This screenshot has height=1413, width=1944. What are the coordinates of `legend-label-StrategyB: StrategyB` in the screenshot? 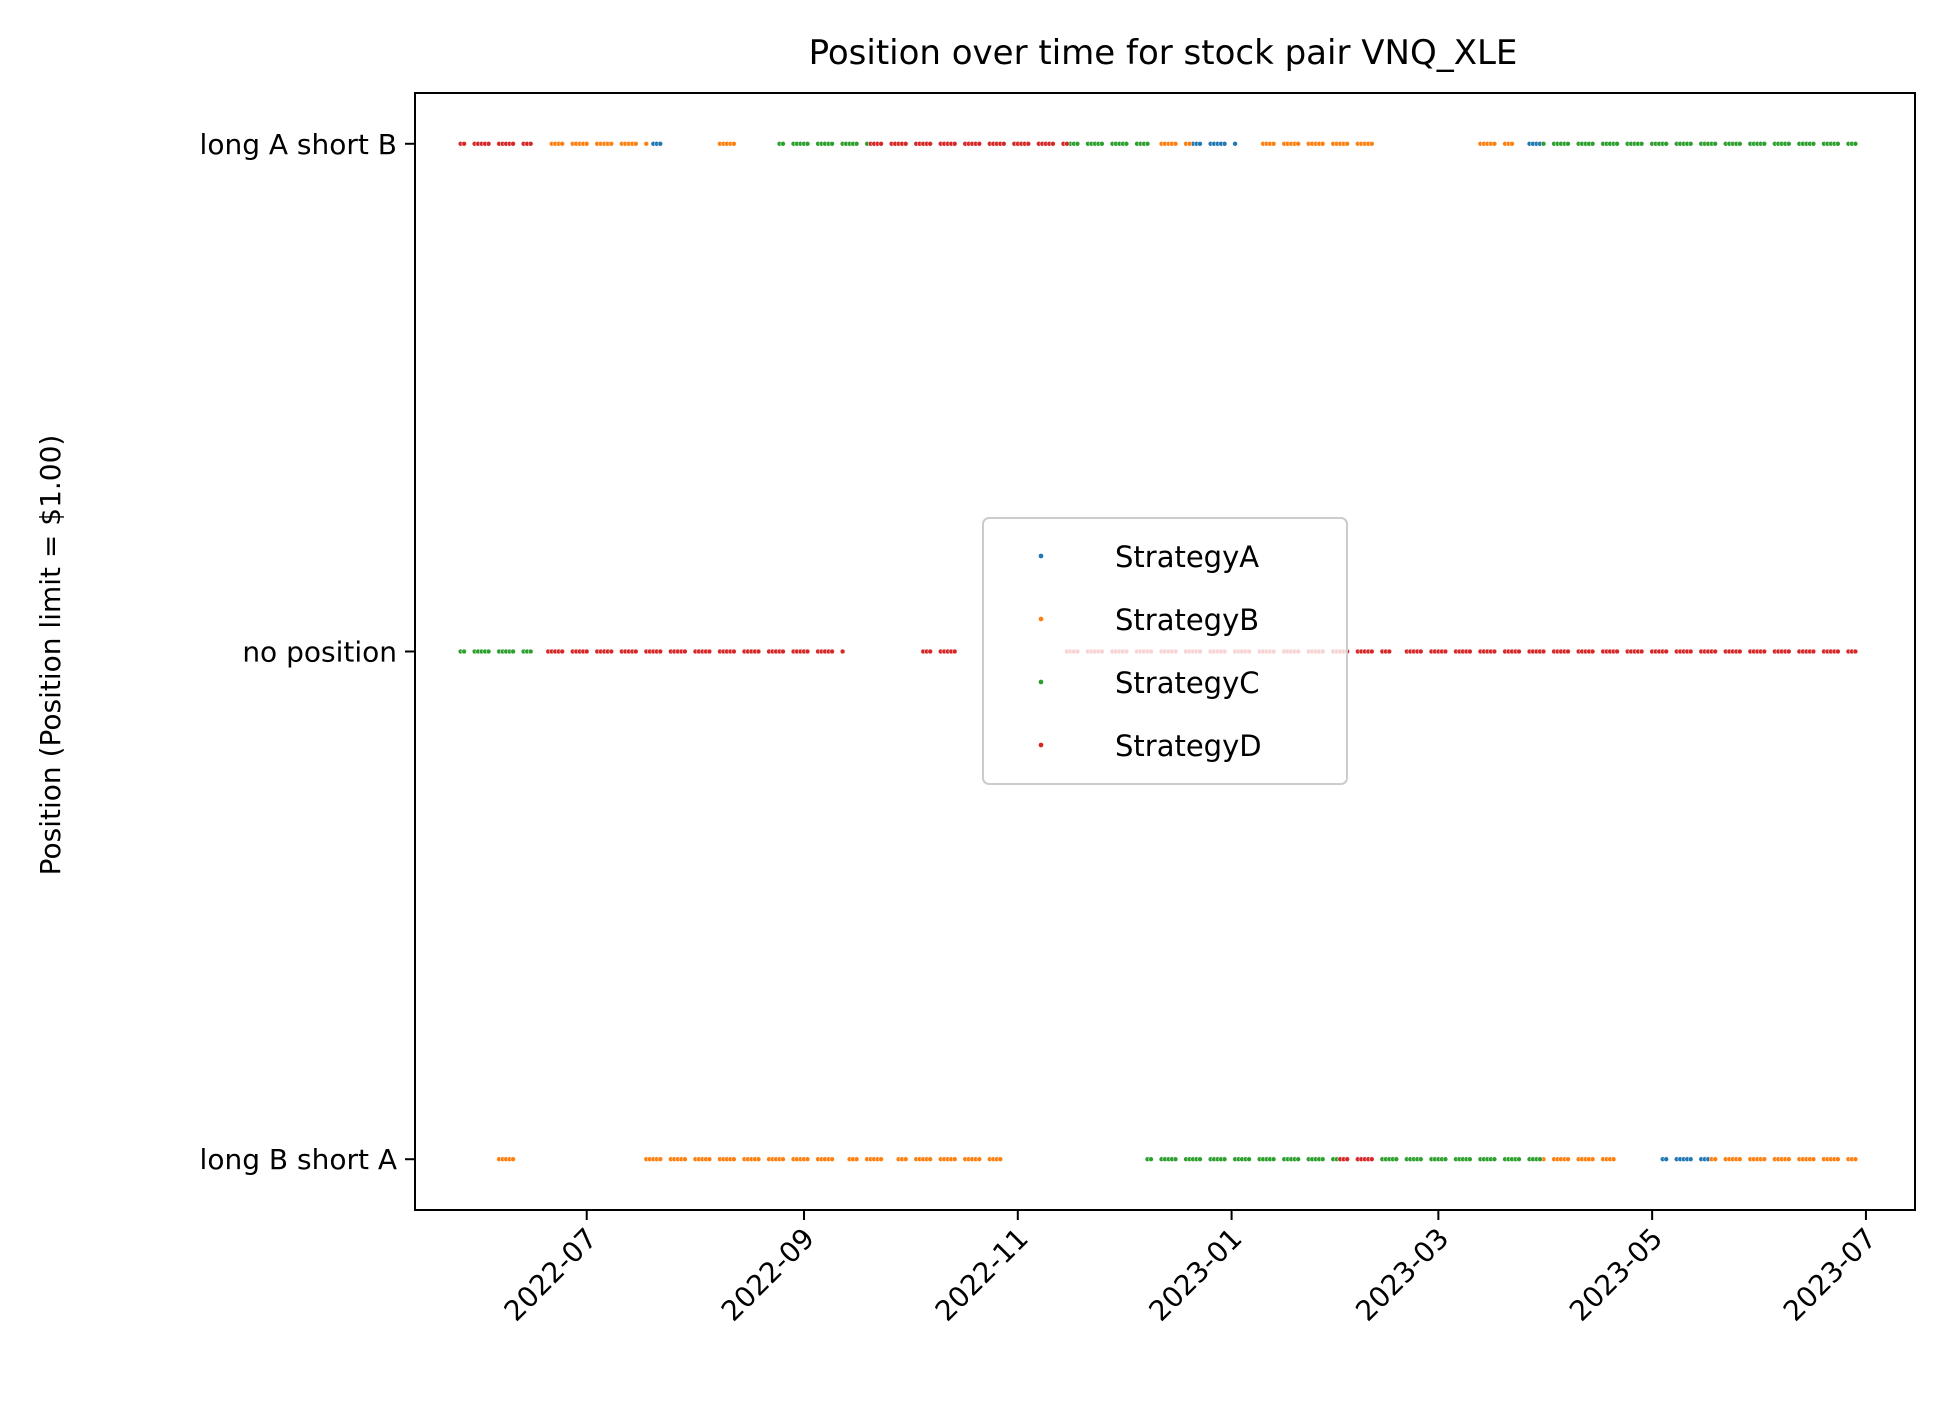 It's located at (1187, 620).